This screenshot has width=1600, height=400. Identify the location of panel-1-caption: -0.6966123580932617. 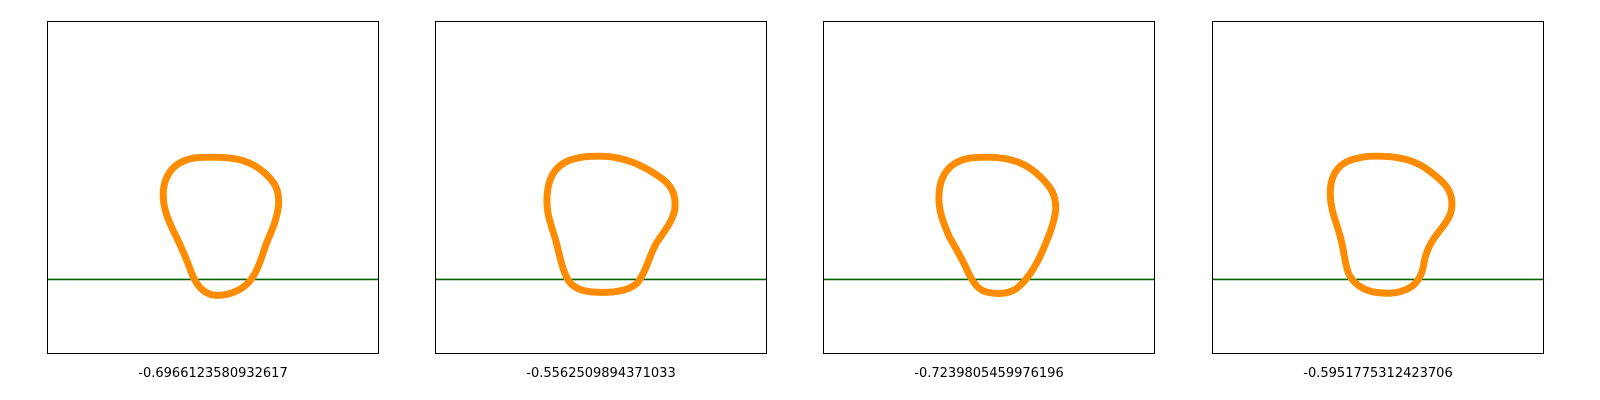
(213, 373).